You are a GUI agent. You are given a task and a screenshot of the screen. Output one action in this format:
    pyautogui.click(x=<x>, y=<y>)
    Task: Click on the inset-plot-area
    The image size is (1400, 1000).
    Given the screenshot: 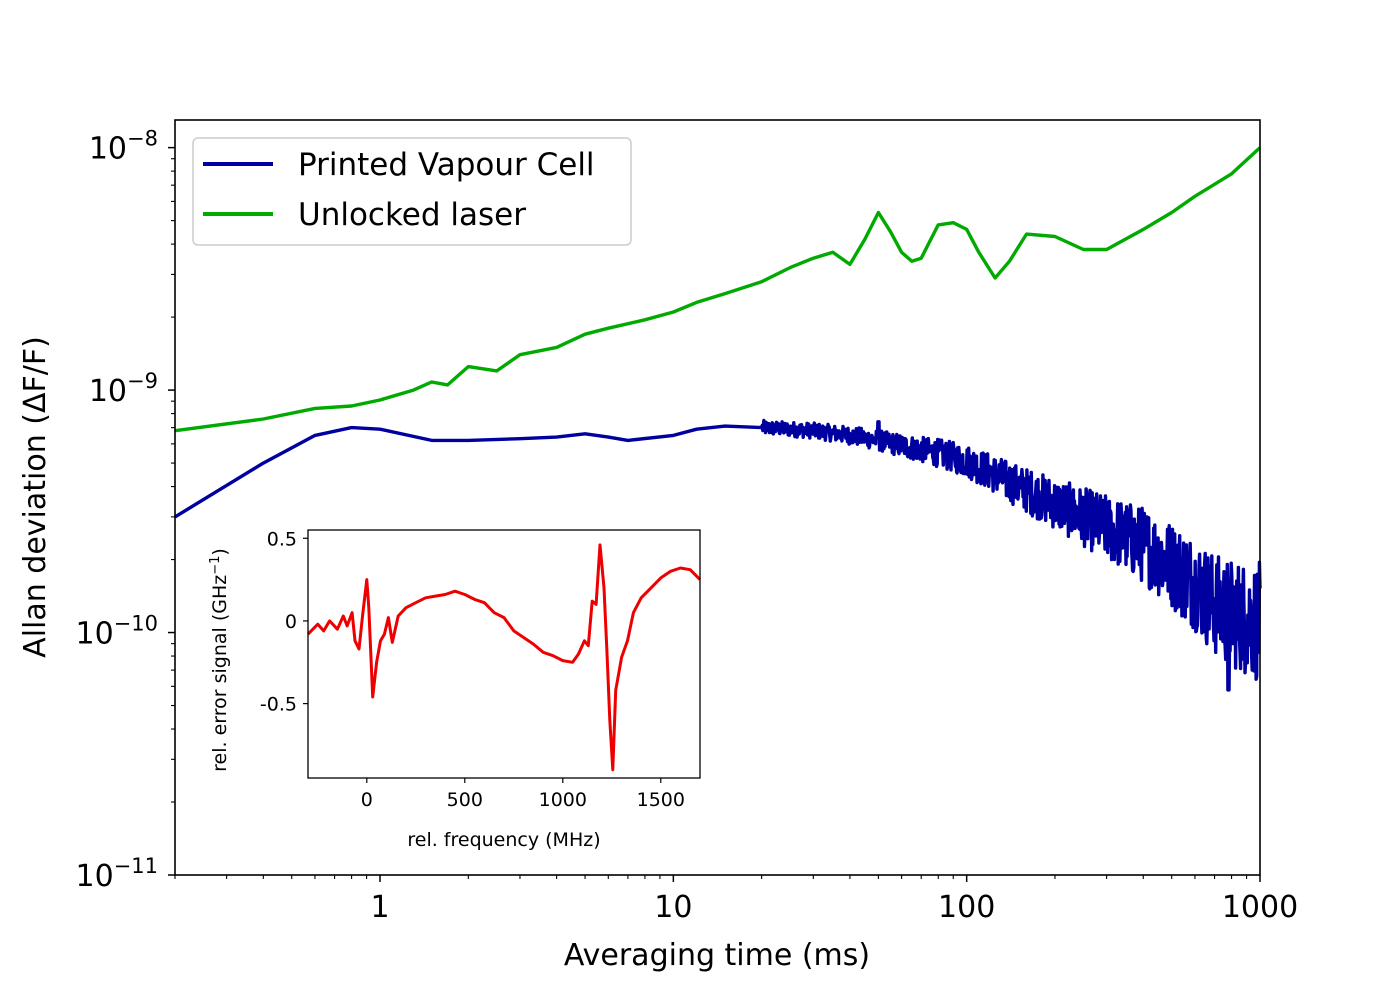 What is the action you would take?
    pyautogui.click(x=504, y=654)
    